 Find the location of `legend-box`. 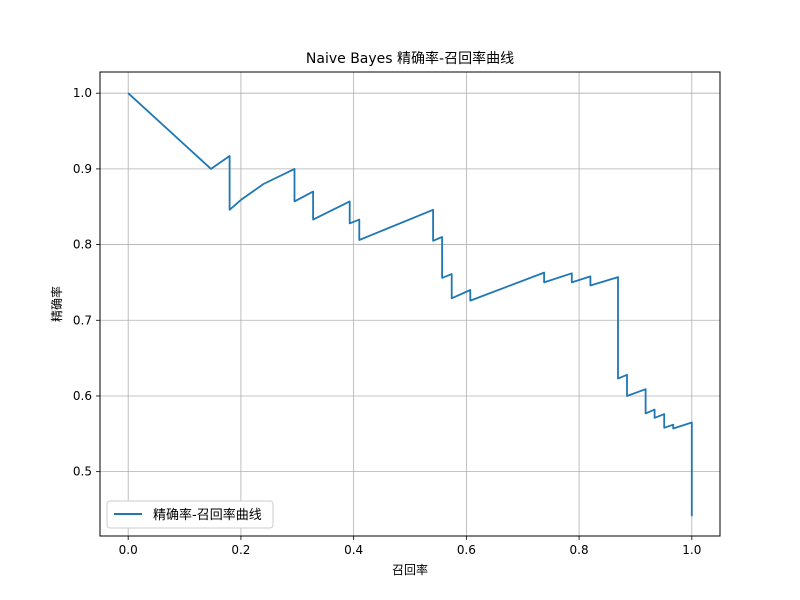

legend-box is located at coordinates (190, 514).